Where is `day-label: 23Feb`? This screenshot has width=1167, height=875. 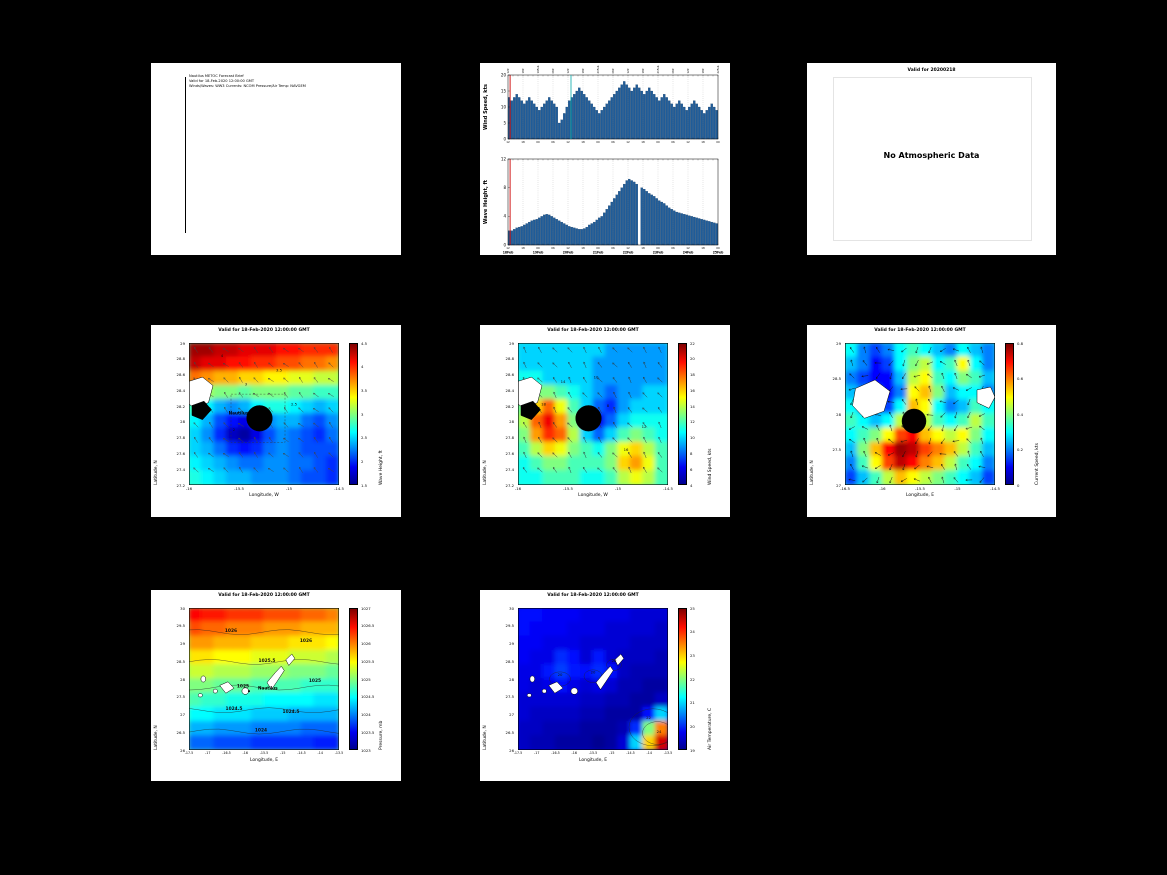 day-label: 23Feb is located at coordinates (658, 253).